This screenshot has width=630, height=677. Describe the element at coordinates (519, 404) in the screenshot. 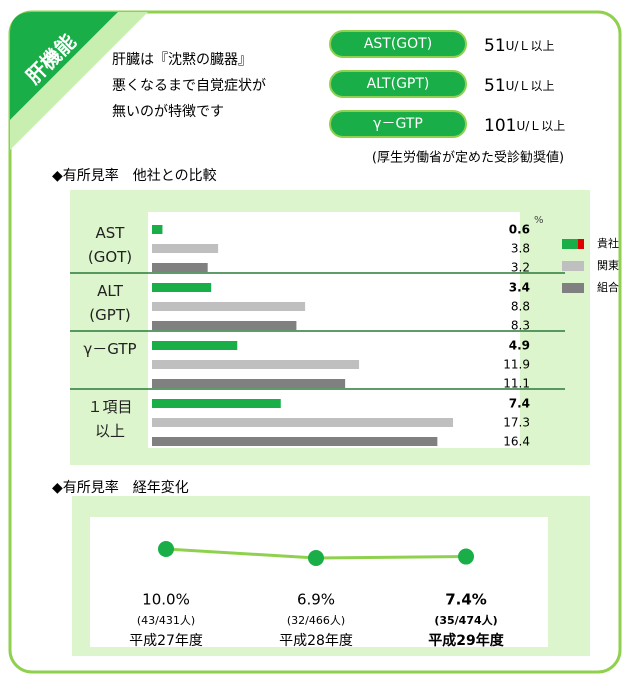

I see `value-label: 7.4` at that location.